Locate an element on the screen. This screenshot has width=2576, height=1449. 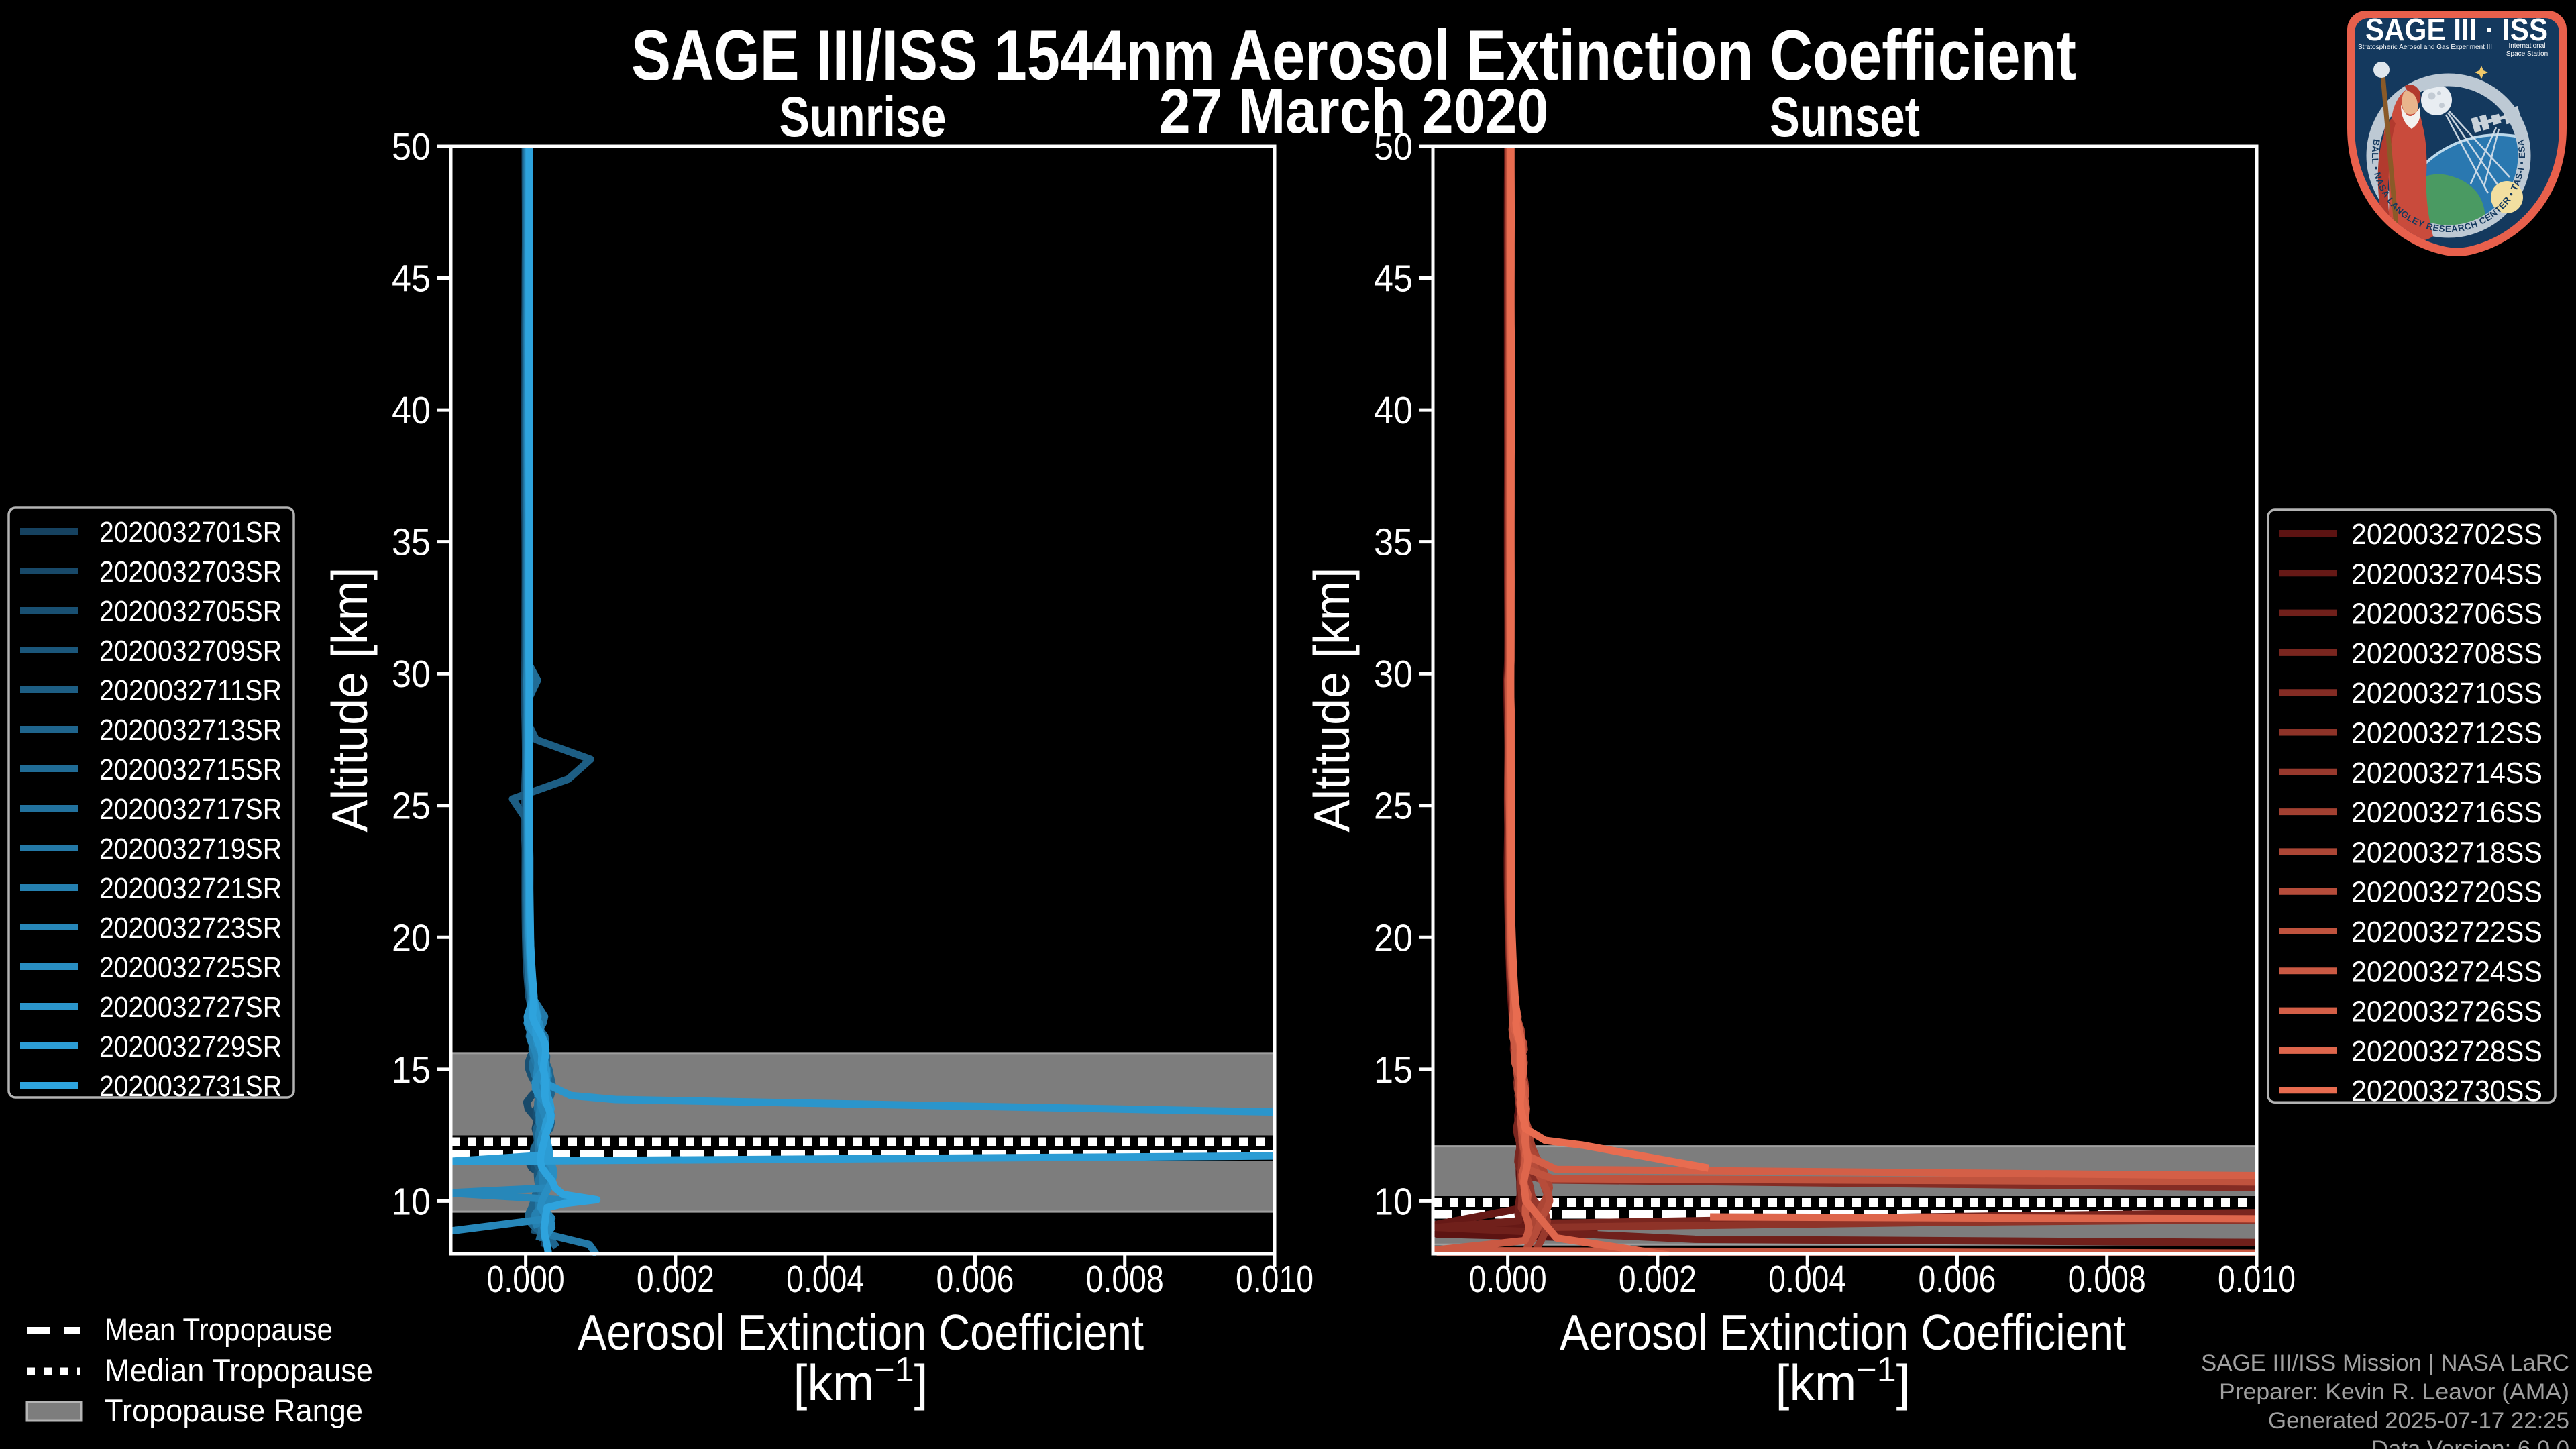
svg-text: 2020032701SR is located at coordinates (190, 532).